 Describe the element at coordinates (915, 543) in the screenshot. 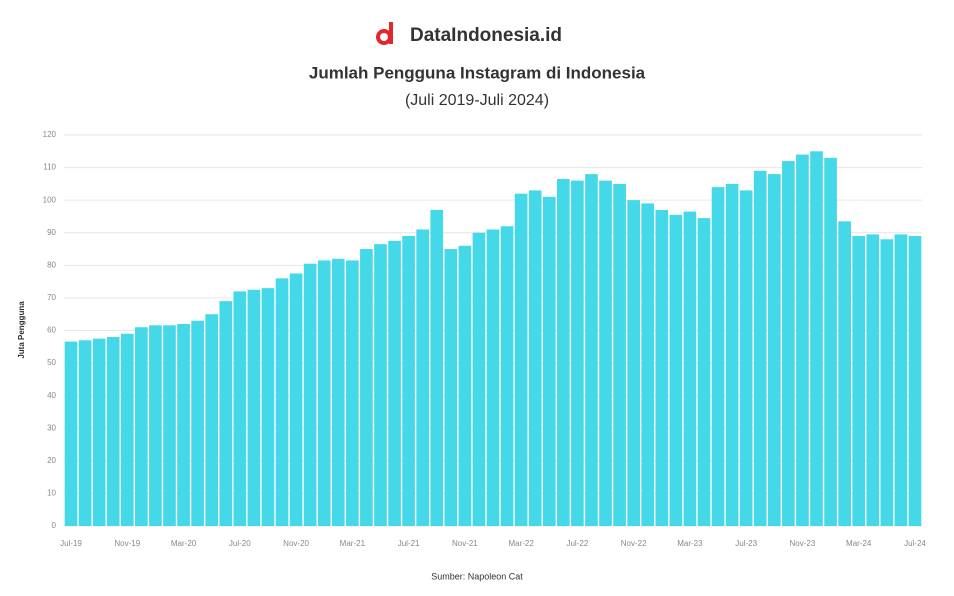

I see `x-tick-label: Jul-24` at that location.